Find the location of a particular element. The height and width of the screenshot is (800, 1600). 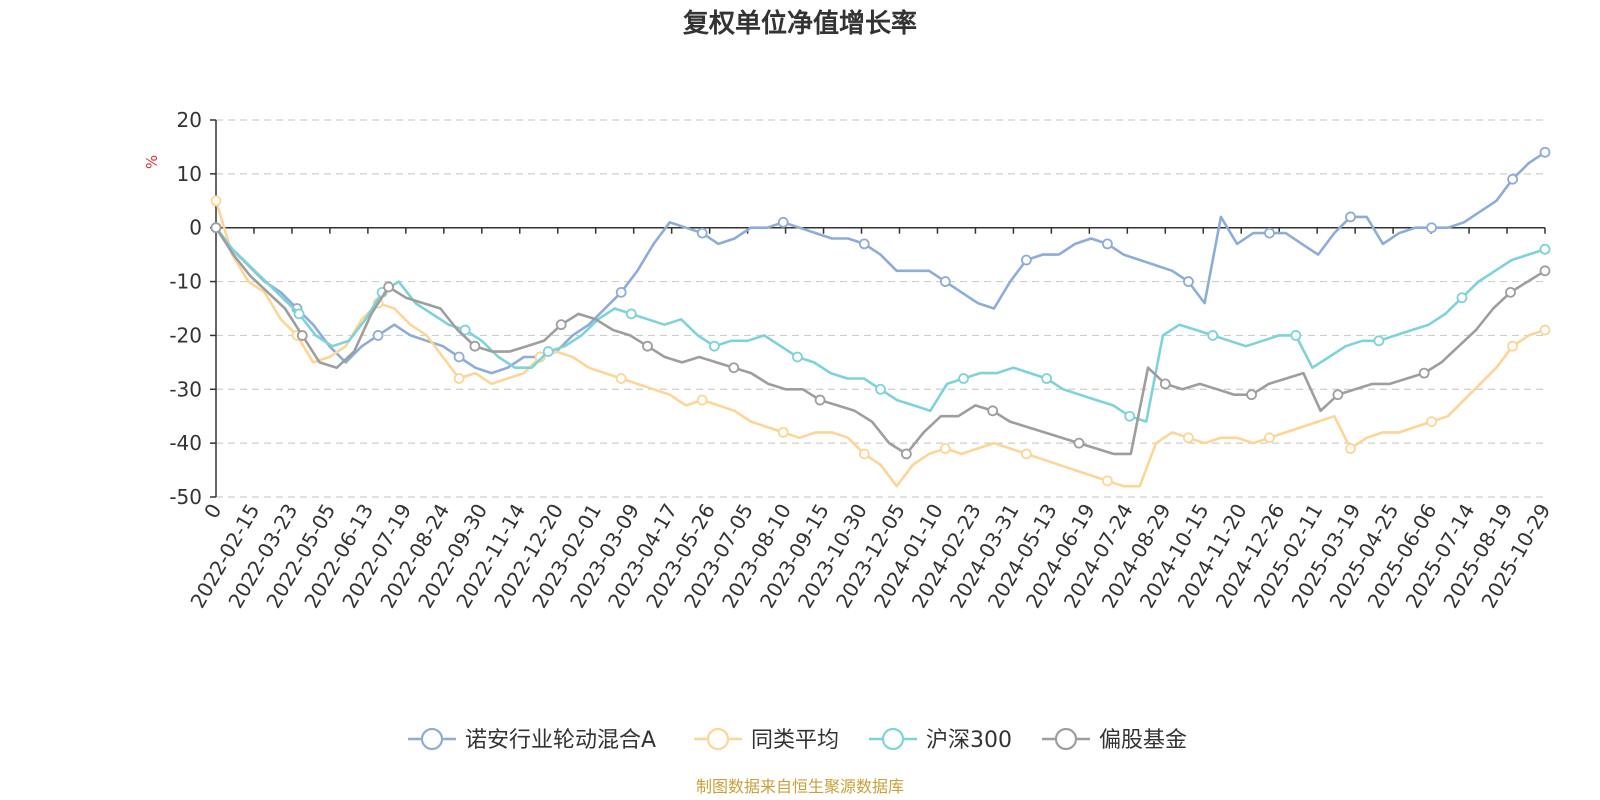

legend-item-2: 沪深300 is located at coordinates (940, 740).